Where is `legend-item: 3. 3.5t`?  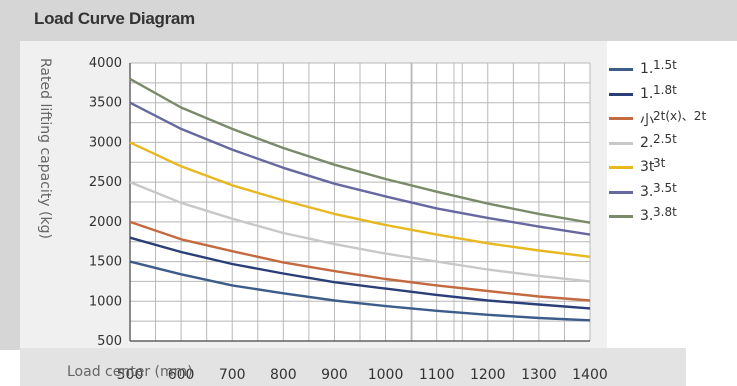 legend-item: 3. 3.5t is located at coordinates (673, 194).